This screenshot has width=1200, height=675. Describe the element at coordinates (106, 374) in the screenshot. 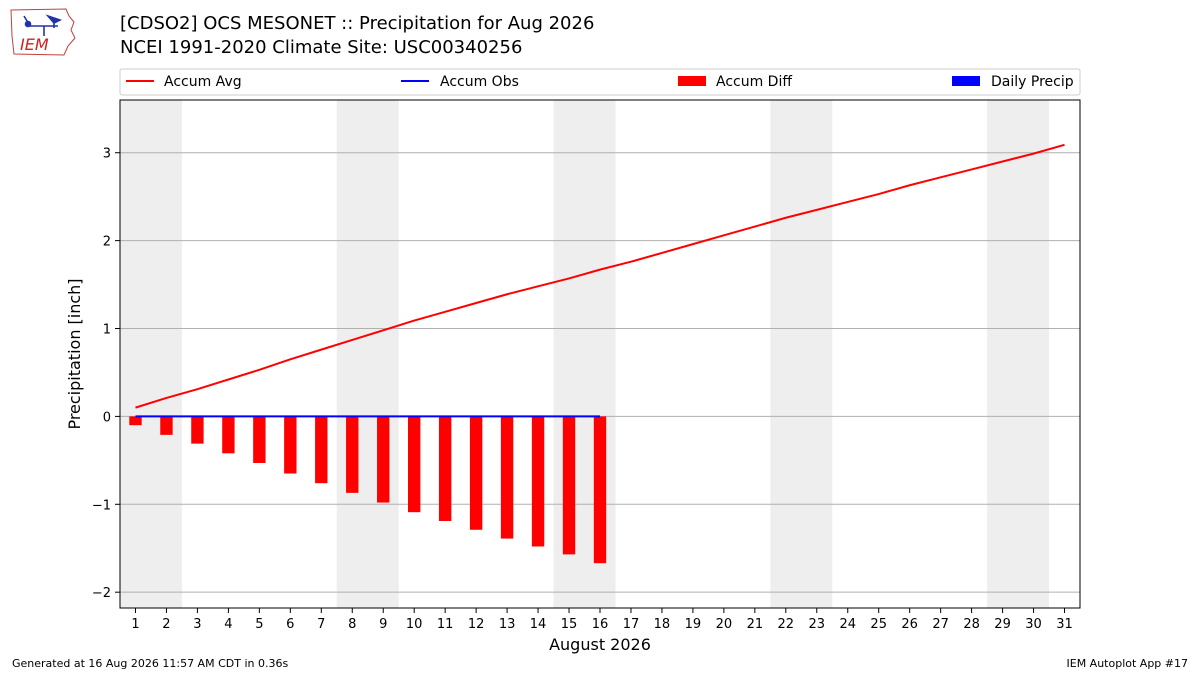

I see `y-axis-ticks: −2 −1 0 1 2 3` at that location.